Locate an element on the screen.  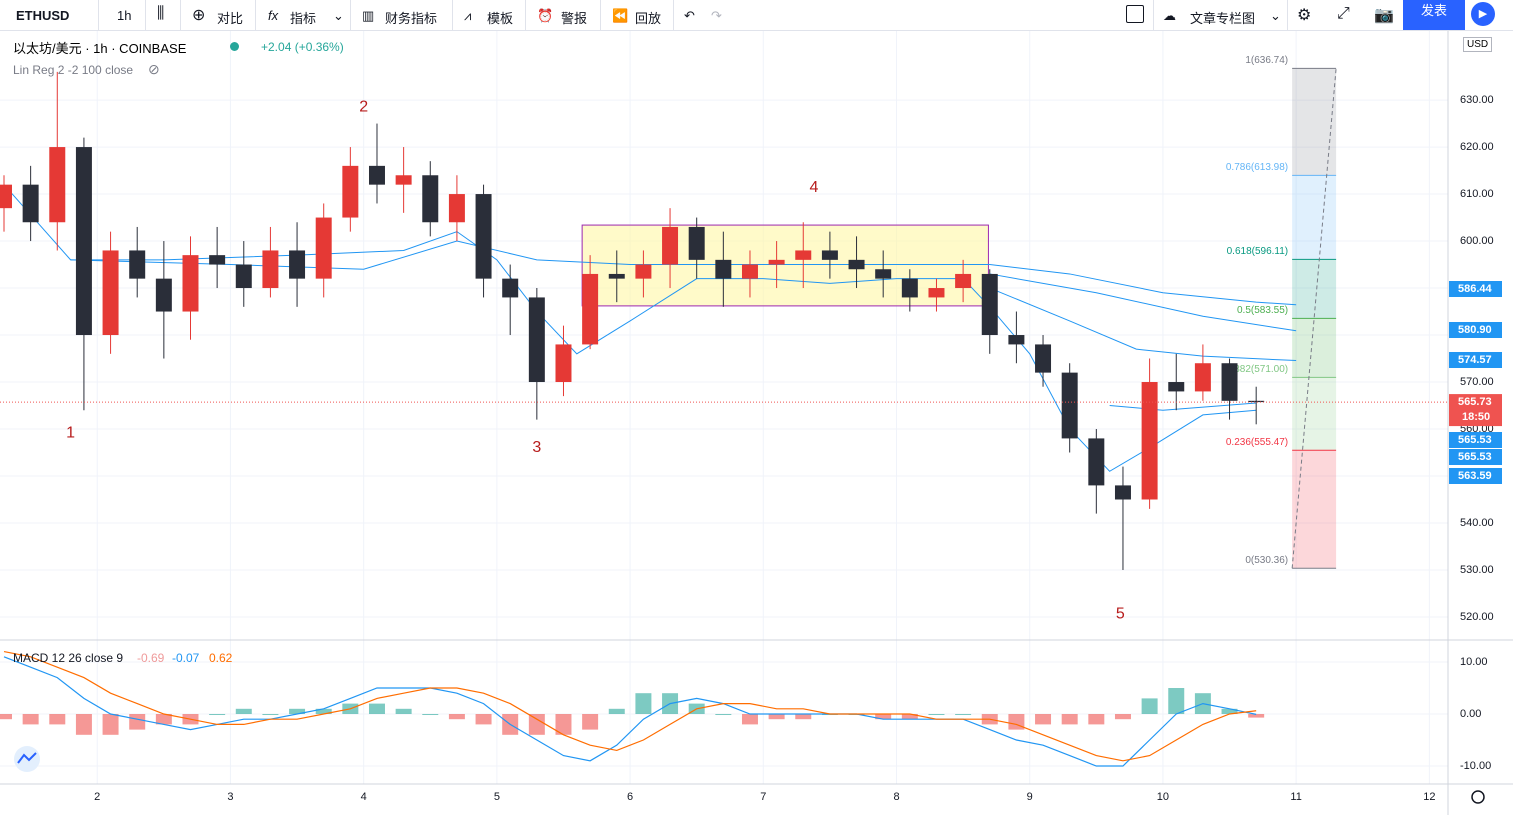
x-tick-label: 6 is located at coordinates (630, 797).